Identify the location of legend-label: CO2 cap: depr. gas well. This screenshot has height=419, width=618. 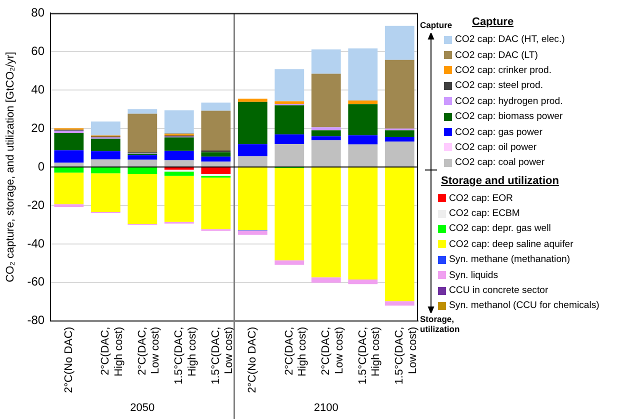
(500, 228).